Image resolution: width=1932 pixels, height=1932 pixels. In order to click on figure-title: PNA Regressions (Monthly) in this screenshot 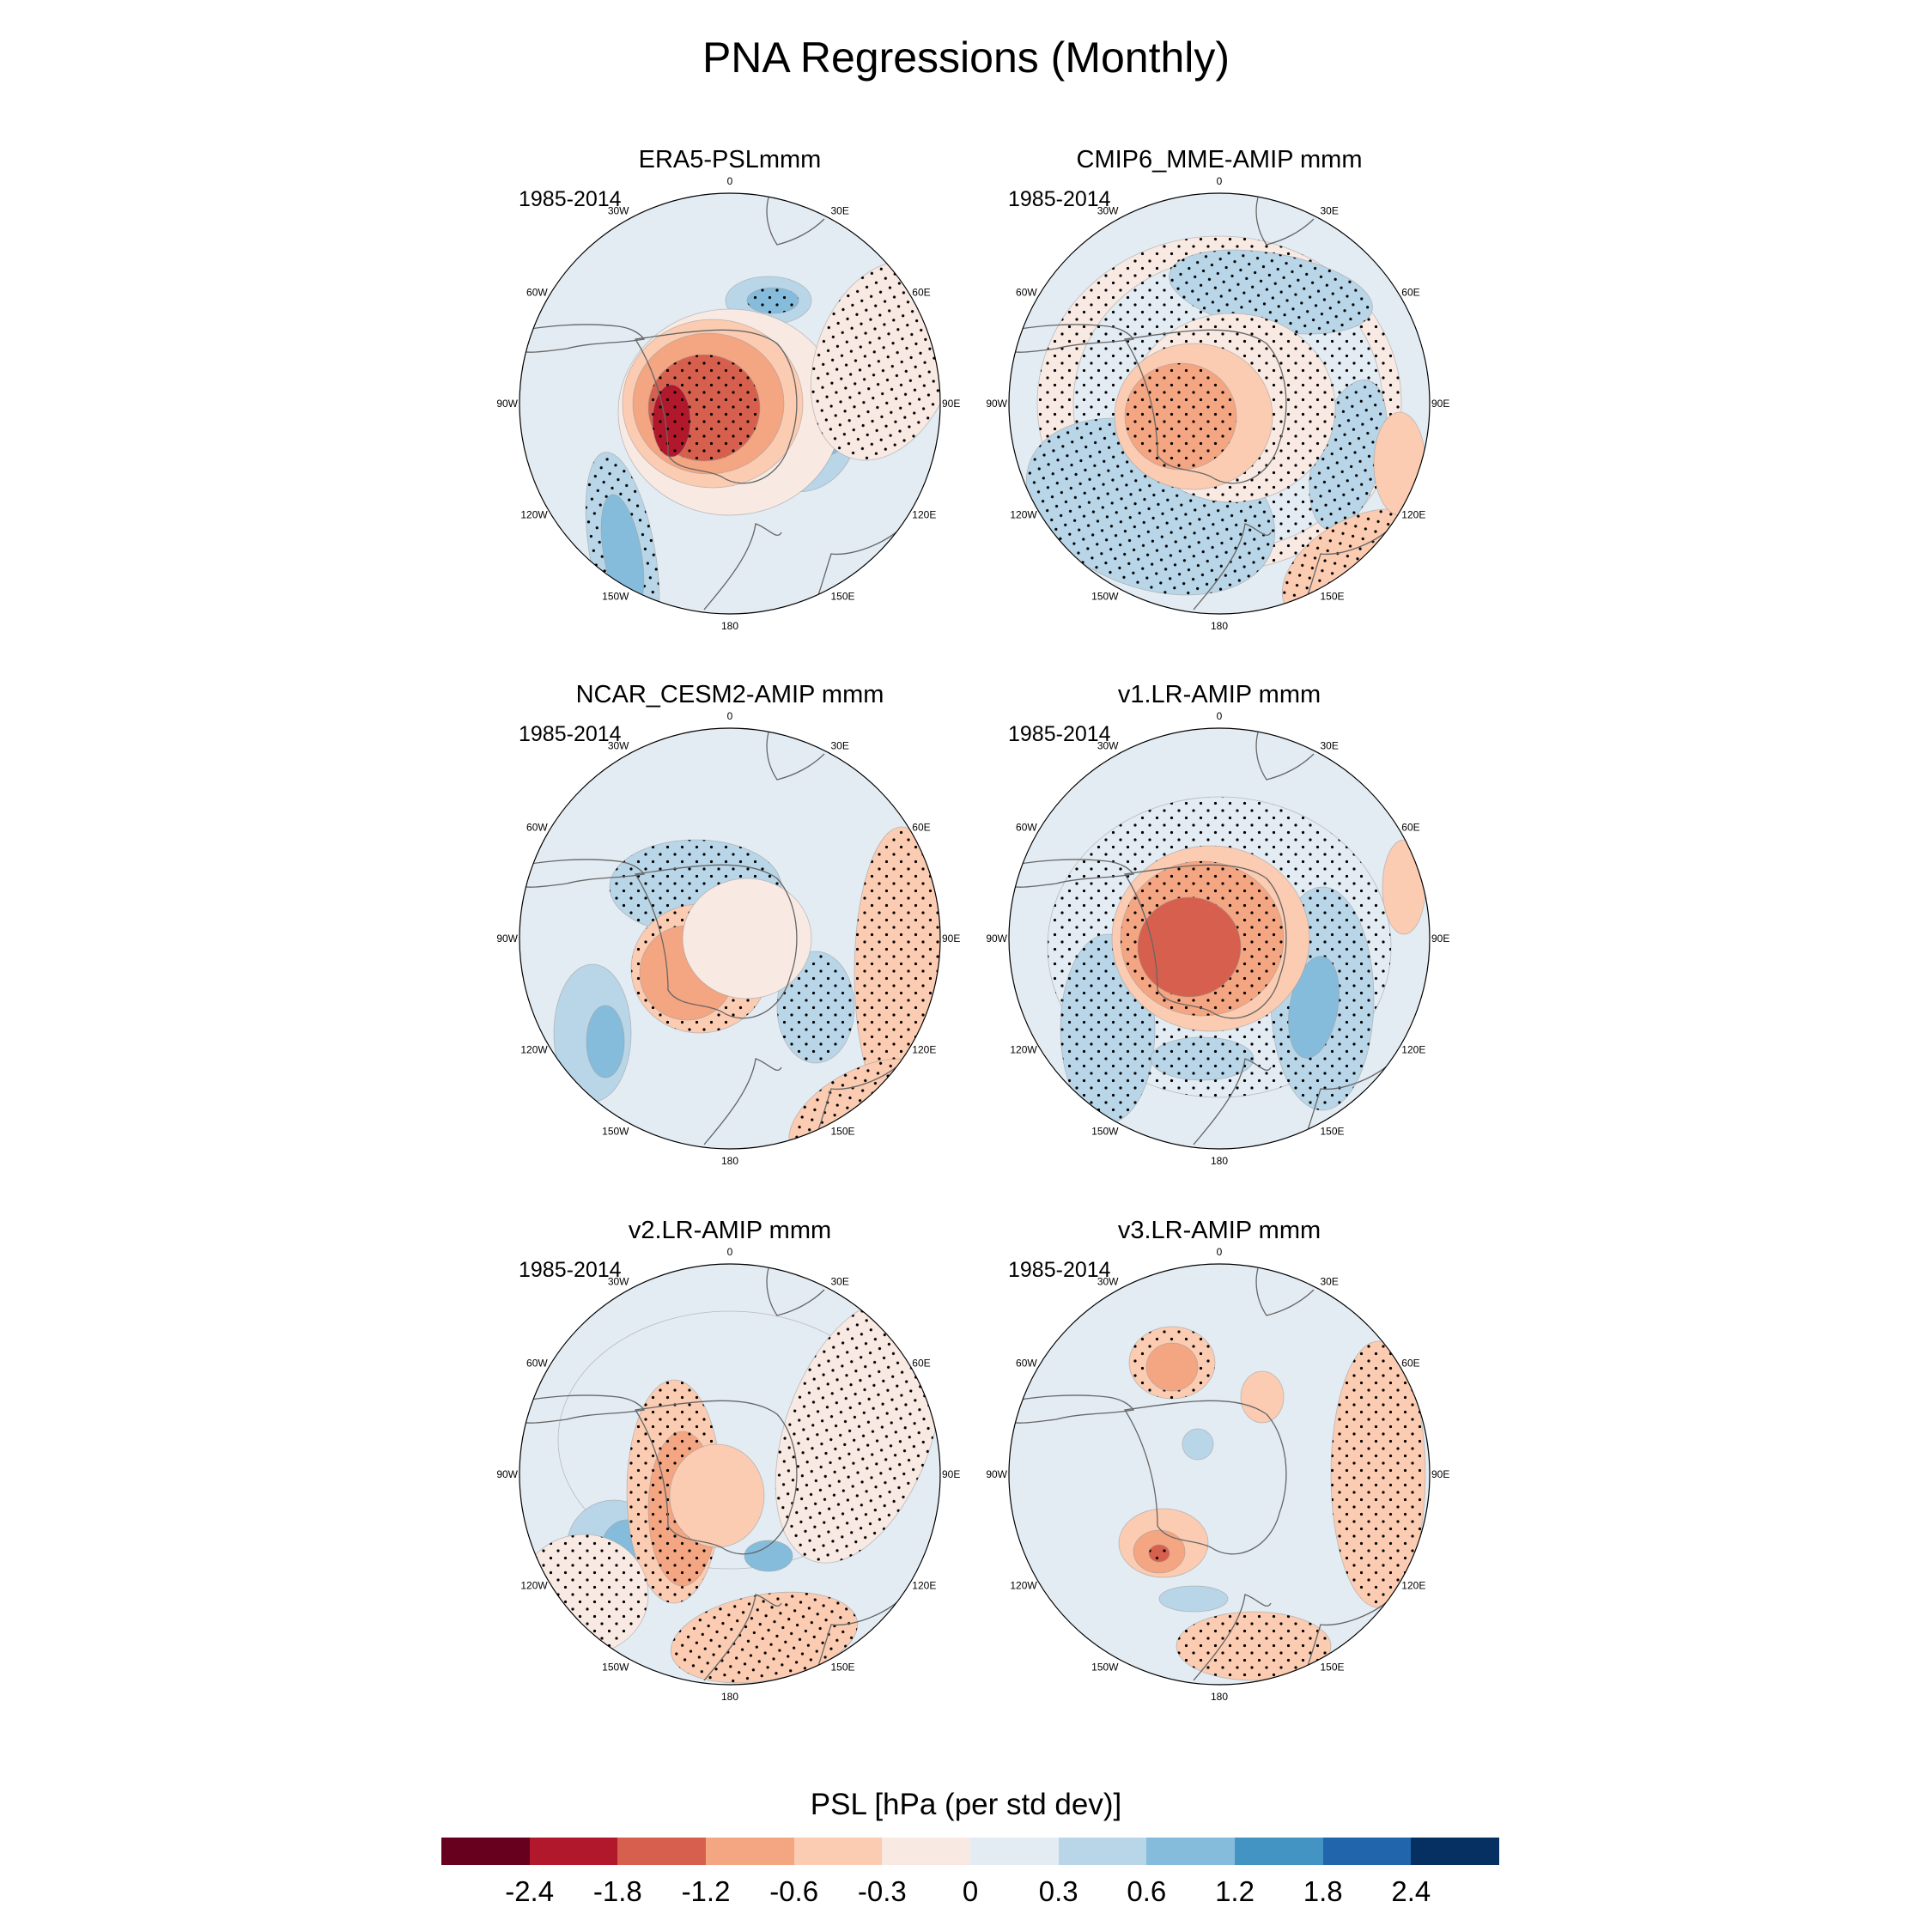, I will do `click(966, 58)`.